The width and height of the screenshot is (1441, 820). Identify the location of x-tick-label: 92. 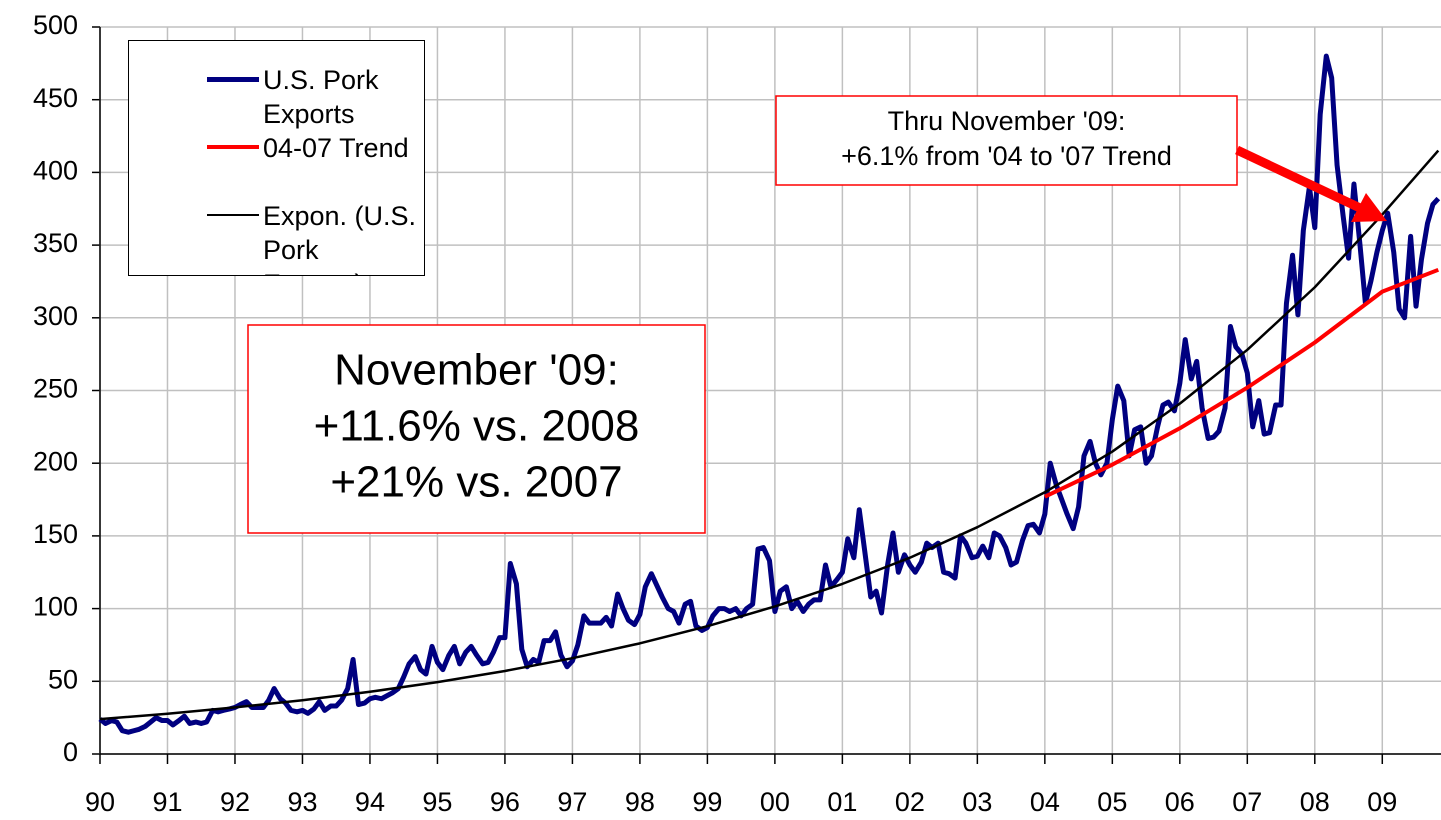
(235, 802).